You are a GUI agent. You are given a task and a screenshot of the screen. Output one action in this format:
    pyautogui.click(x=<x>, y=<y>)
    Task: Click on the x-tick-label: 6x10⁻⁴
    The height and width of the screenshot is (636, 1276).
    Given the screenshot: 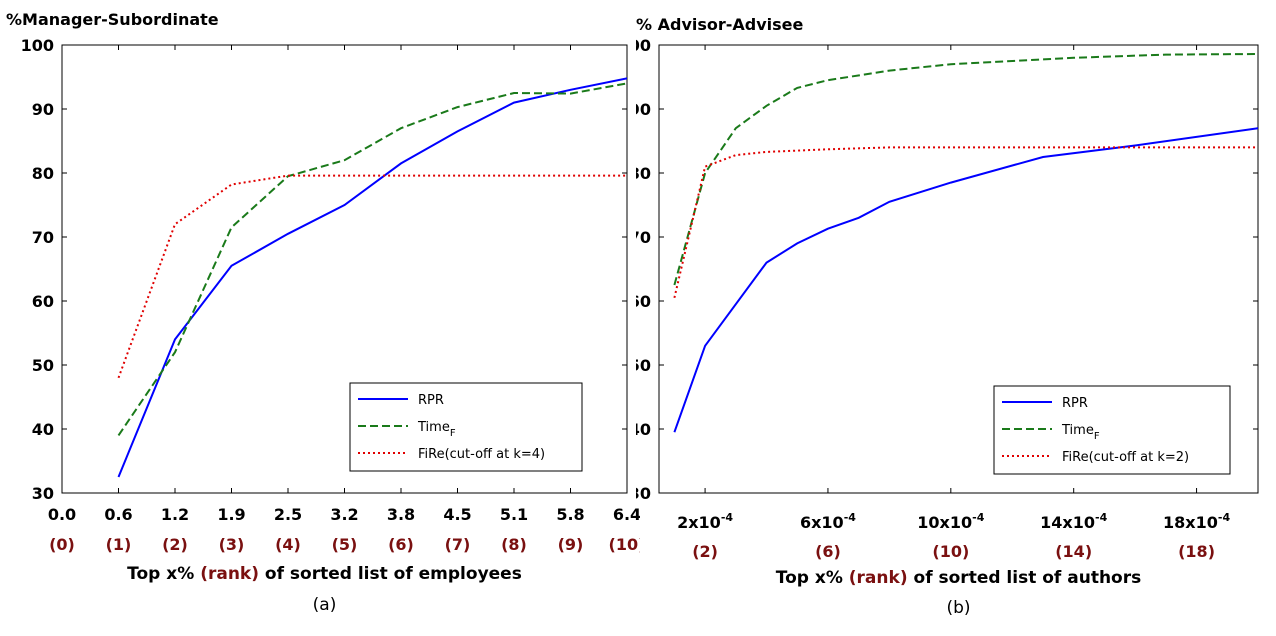 What is the action you would take?
    pyautogui.click(x=828, y=521)
    